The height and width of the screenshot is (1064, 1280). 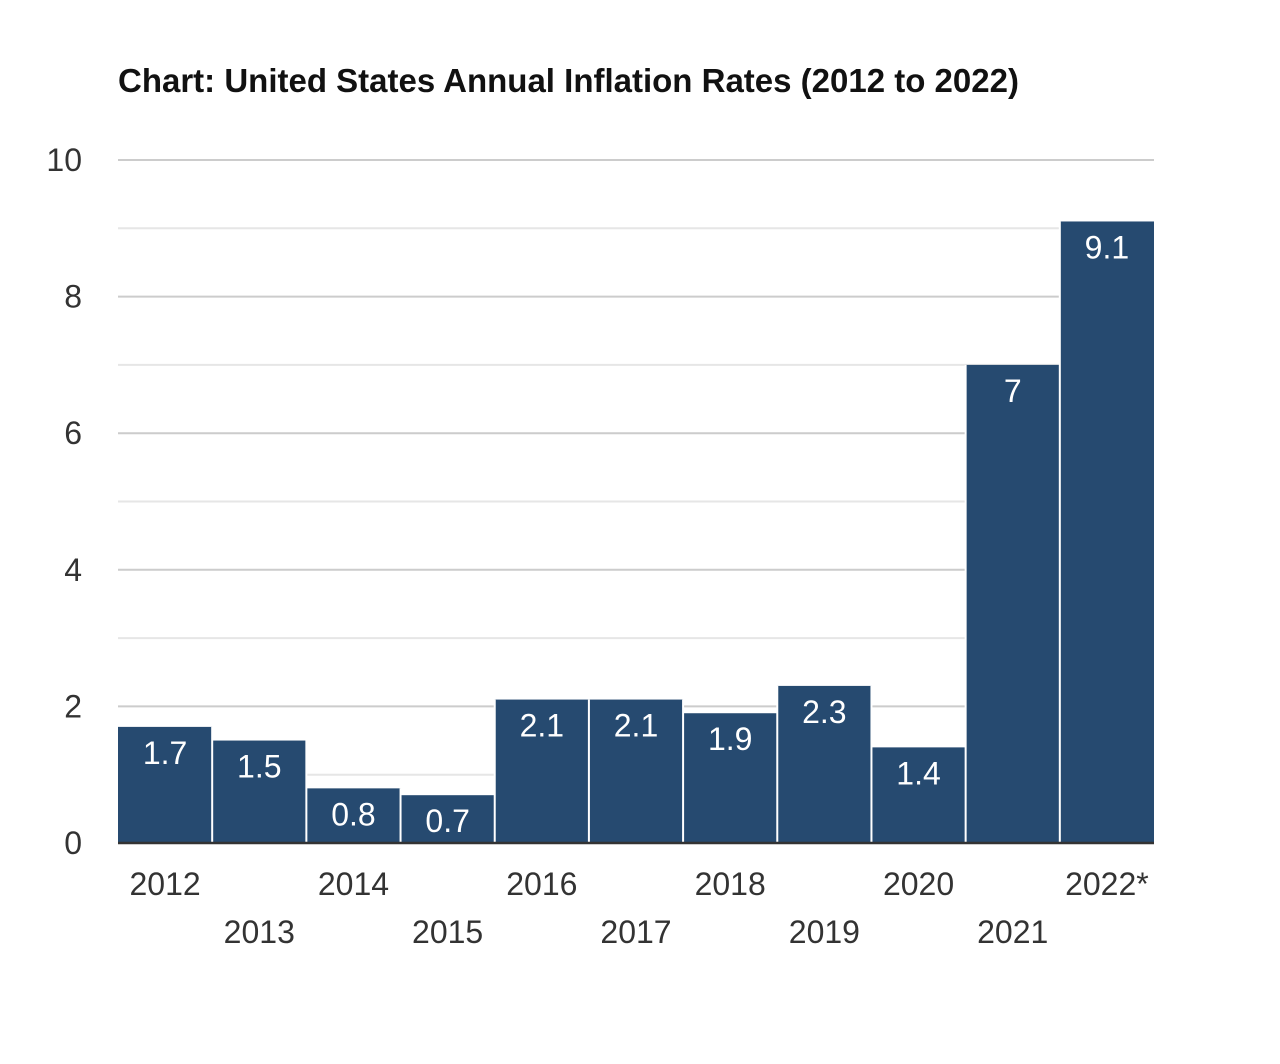 I want to click on bar-value-label: 1.7, so click(x=165, y=753).